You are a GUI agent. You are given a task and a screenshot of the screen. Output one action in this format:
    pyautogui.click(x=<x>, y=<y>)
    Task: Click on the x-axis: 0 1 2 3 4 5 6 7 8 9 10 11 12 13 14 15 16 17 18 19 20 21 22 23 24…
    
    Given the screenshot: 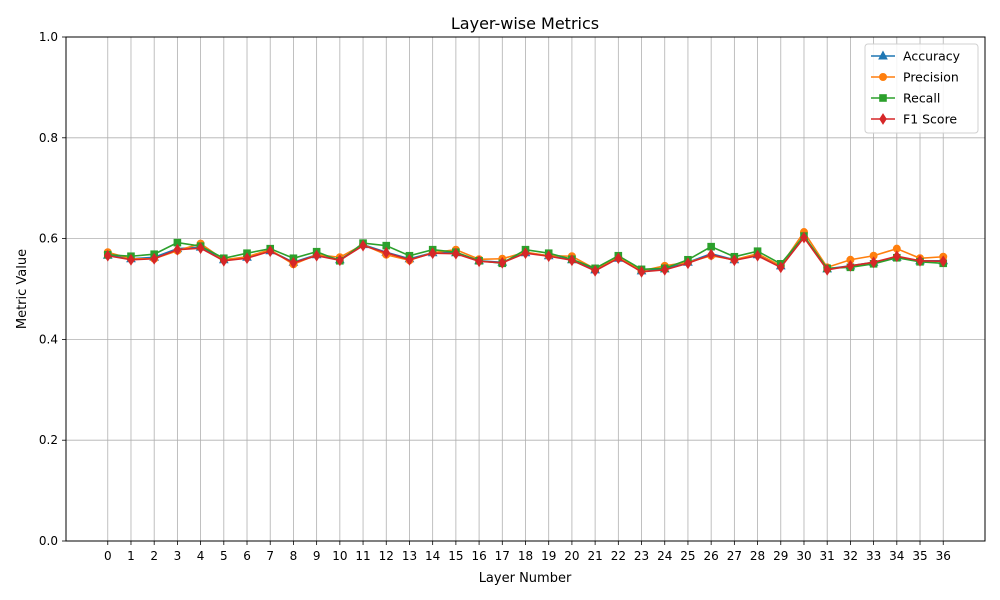 What is the action you would take?
    pyautogui.click(x=527, y=552)
    